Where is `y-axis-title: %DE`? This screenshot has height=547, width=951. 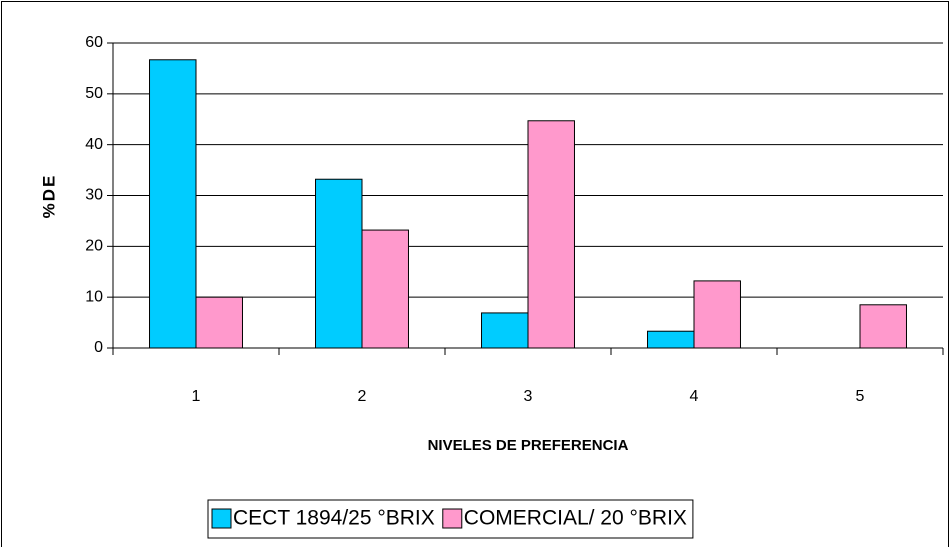 y-axis-title: %DE is located at coordinates (48, 196).